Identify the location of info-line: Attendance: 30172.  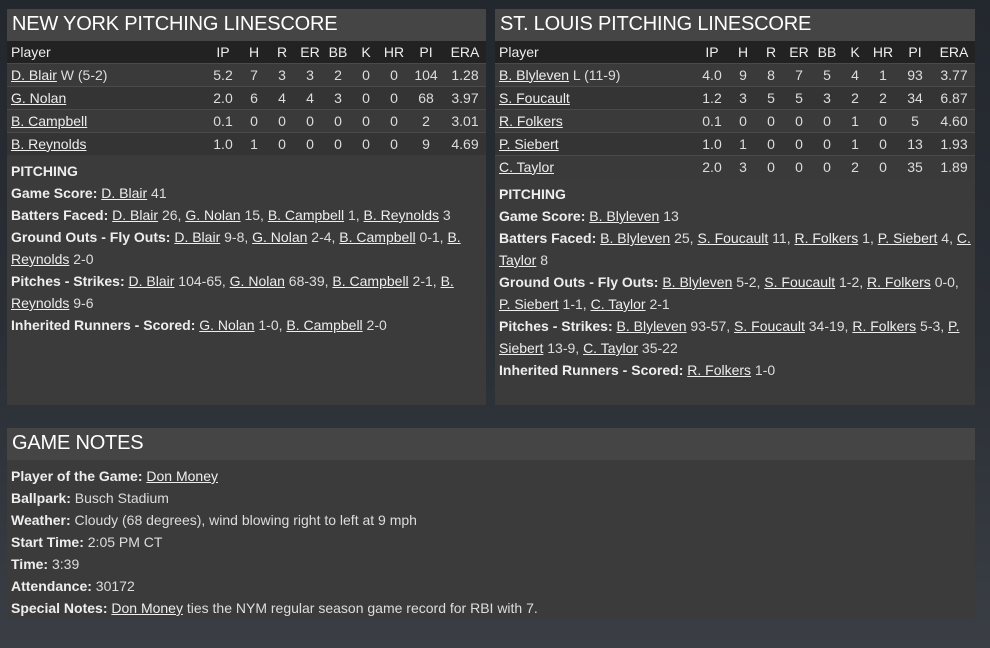
(491, 586).